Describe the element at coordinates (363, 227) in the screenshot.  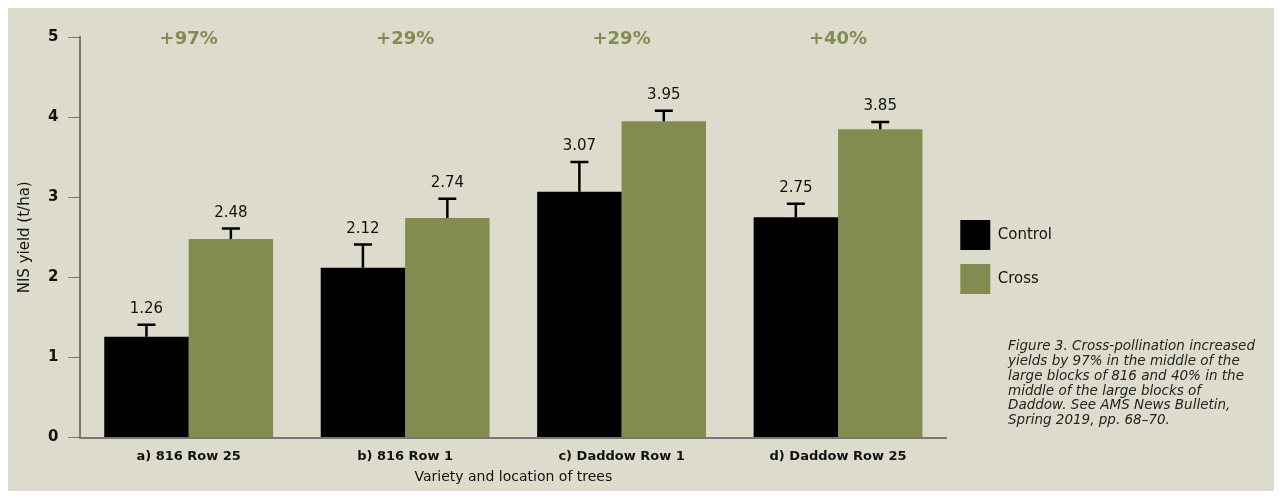
I see `data-label: 2.12` at that location.